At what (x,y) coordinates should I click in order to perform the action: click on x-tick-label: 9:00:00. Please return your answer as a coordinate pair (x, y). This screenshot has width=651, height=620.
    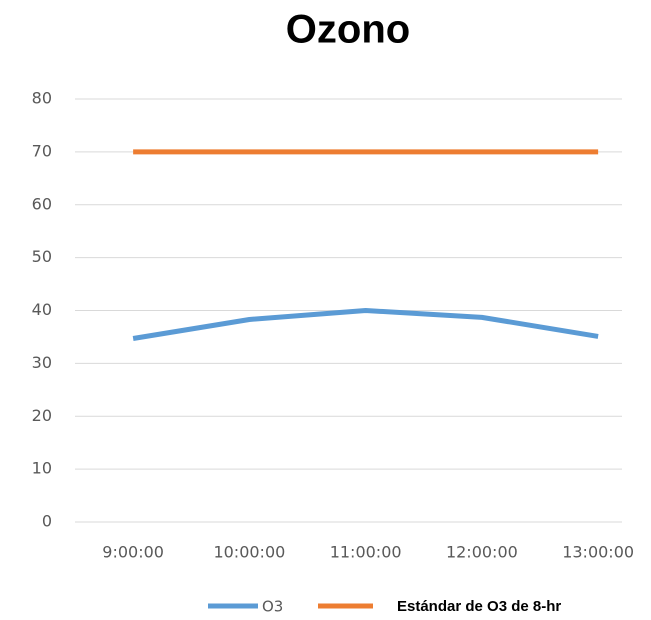
    Looking at the image, I should click on (133, 552).